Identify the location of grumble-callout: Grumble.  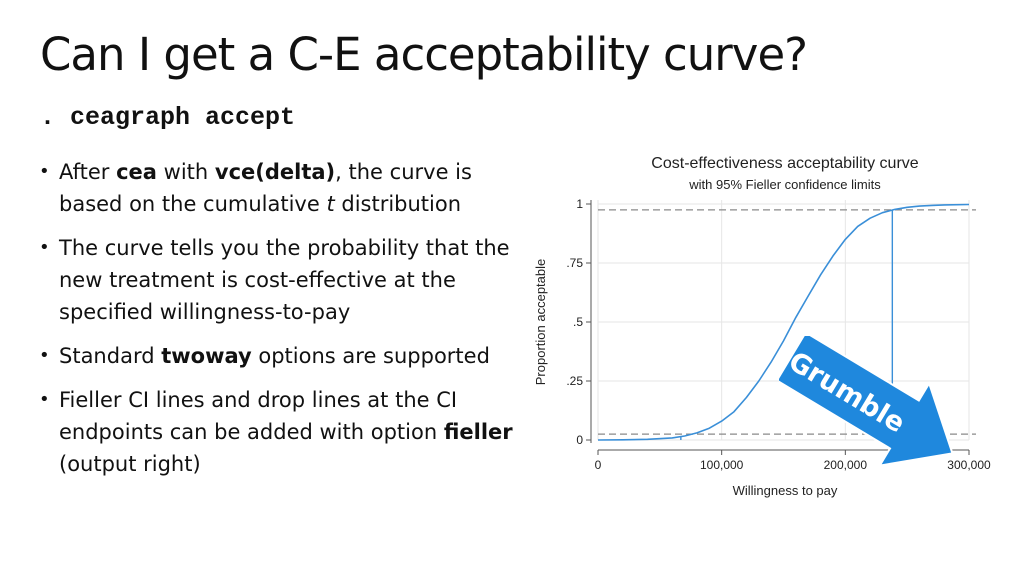
(866, 401).